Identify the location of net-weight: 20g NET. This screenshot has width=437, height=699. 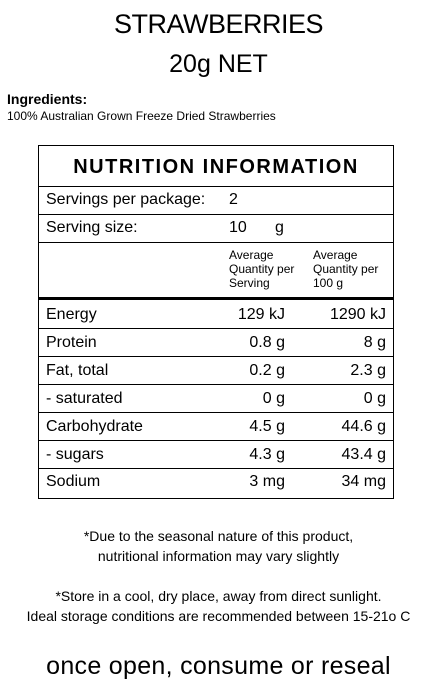
(218, 64).